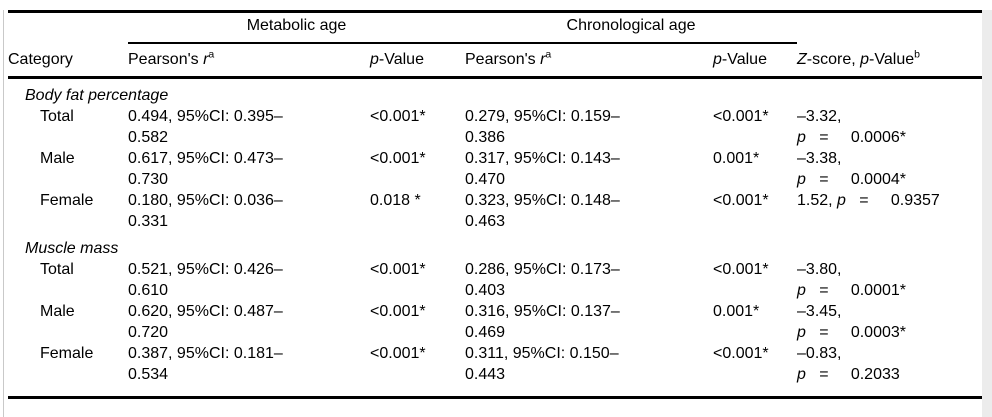 The image size is (992, 417). I want to click on header-pvalue-metabolic: p-Value, so click(417, 61).